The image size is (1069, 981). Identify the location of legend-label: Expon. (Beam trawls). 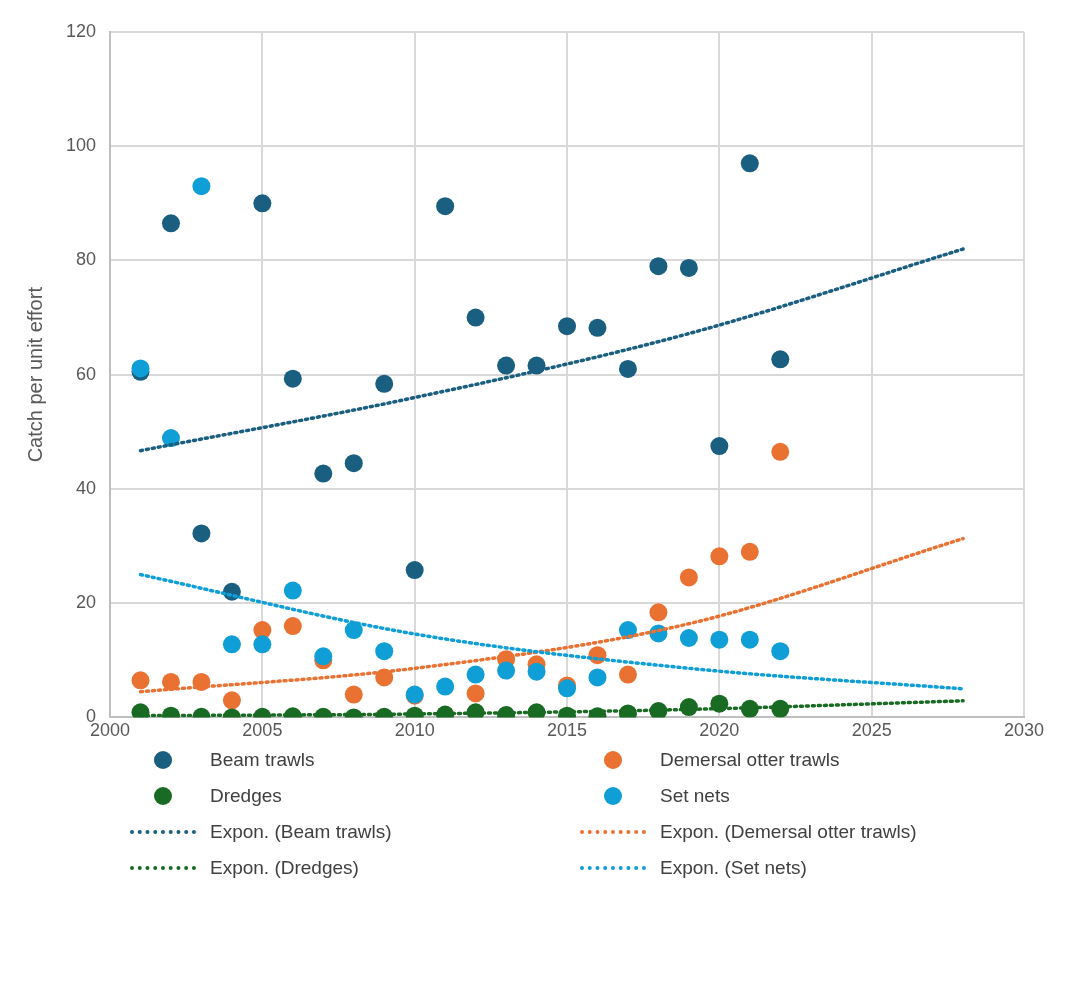
(301, 832).